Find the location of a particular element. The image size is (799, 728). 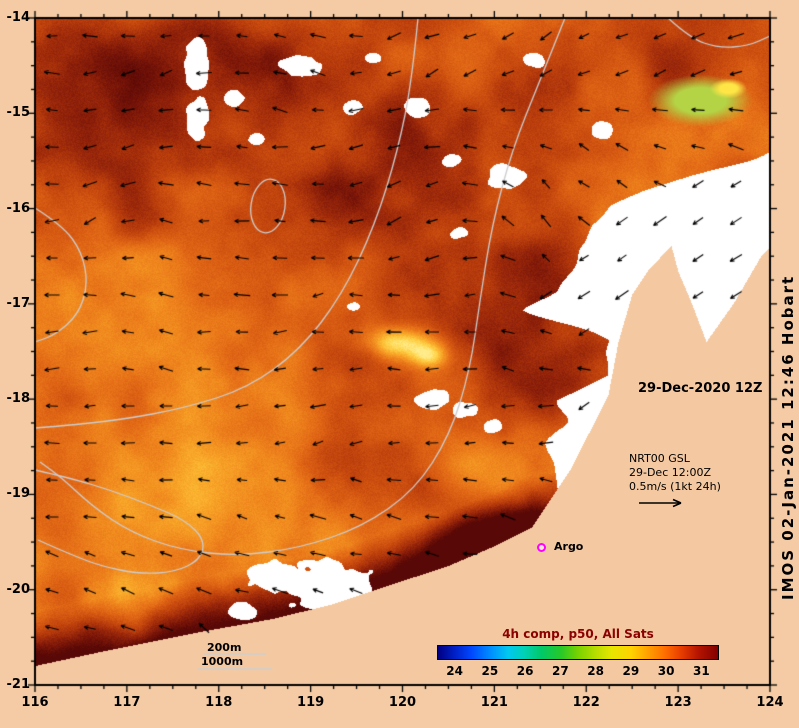

x-tick-label: 122 is located at coordinates (586, 702).